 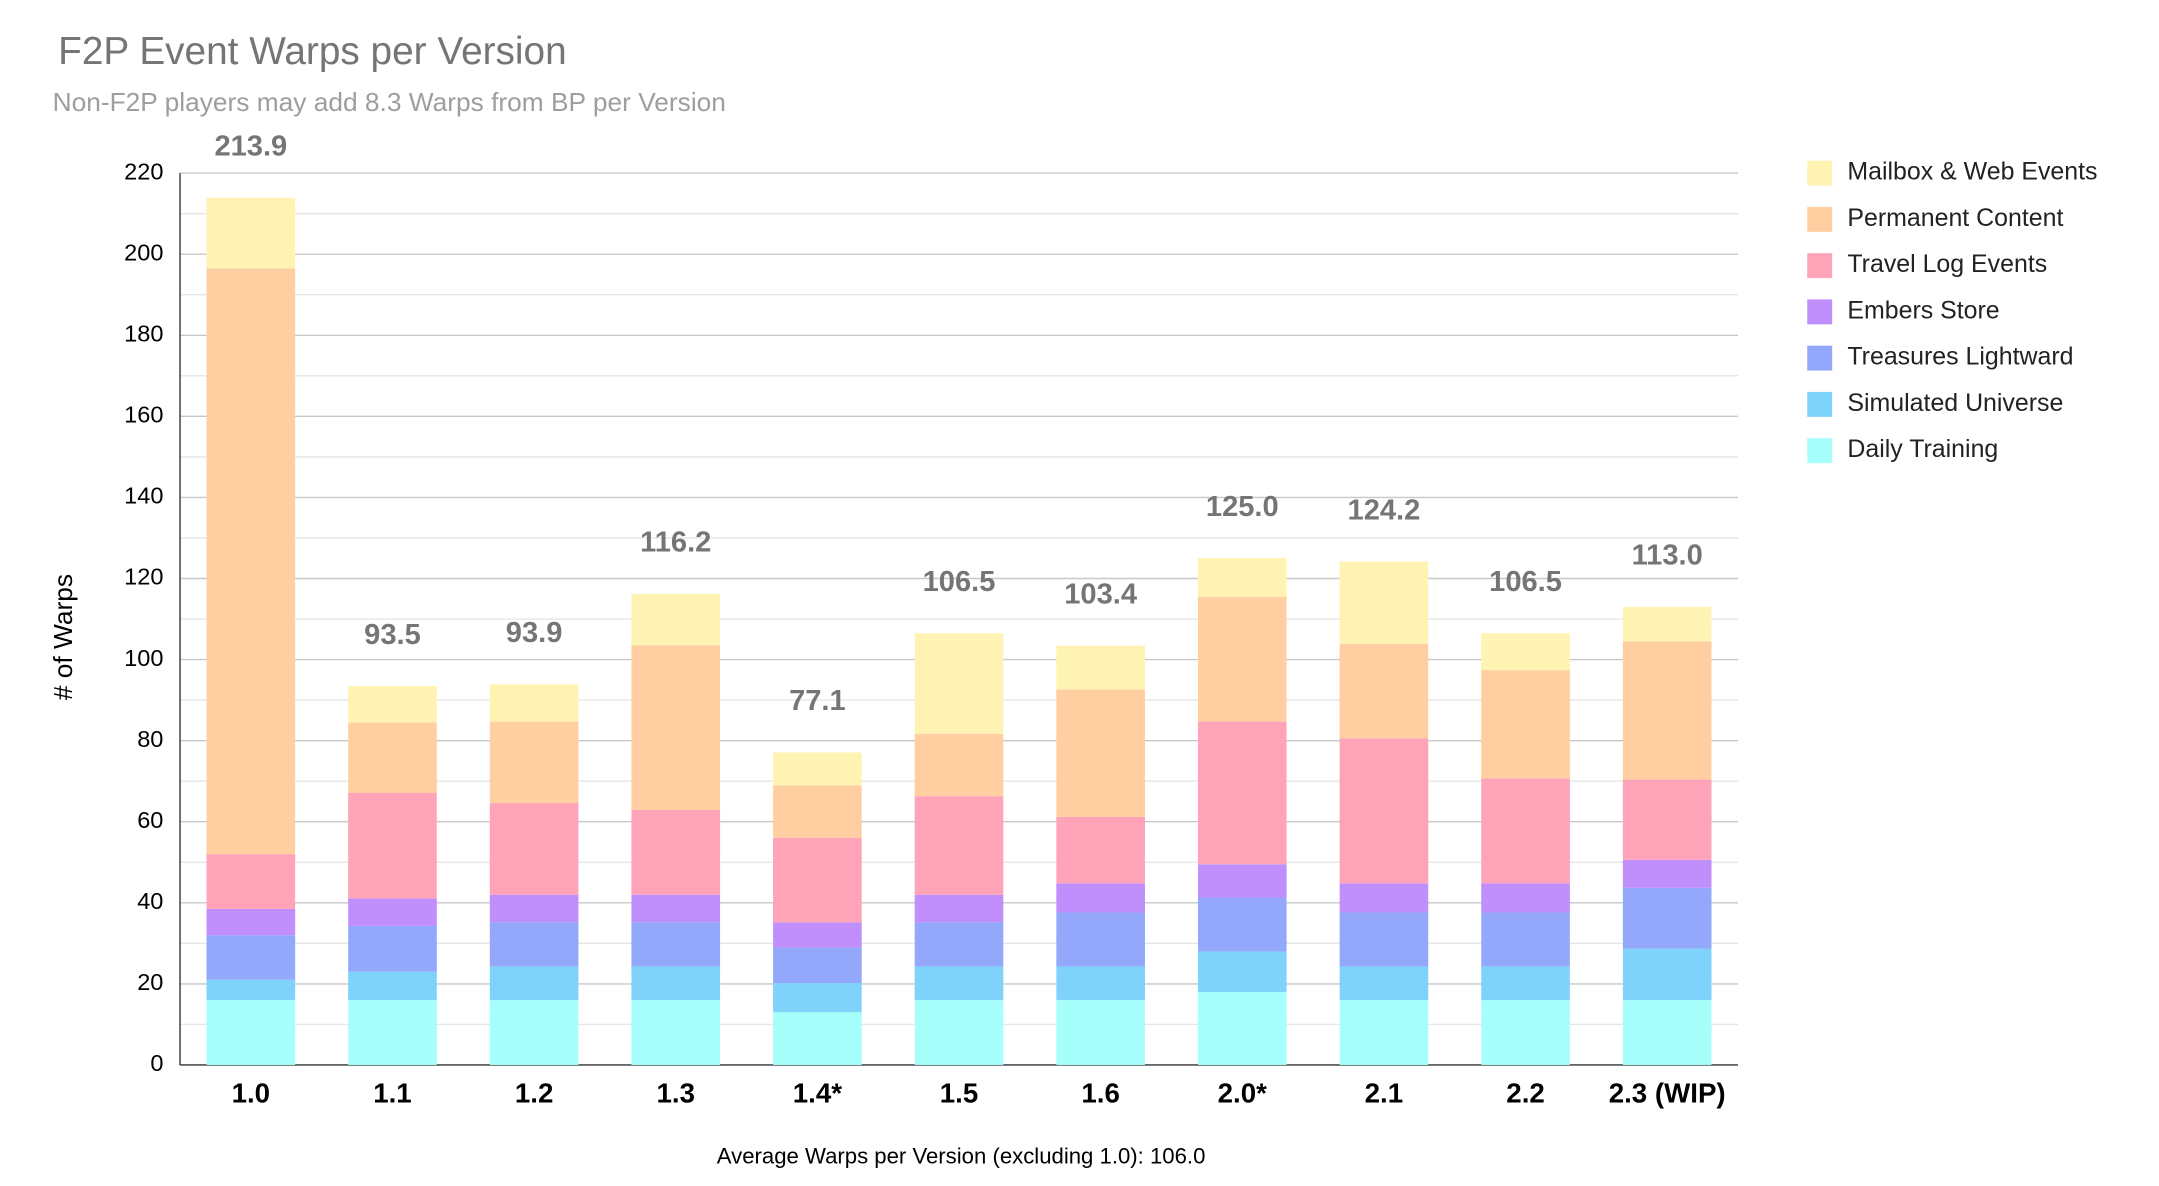 I want to click on y-tick-label: 0, so click(x=156, y=1063).